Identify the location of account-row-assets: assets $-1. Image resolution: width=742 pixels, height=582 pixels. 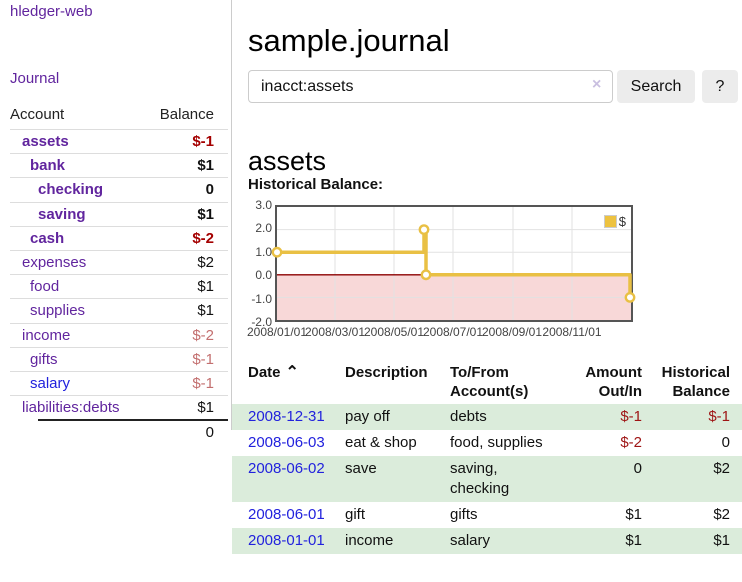
(119, 141).